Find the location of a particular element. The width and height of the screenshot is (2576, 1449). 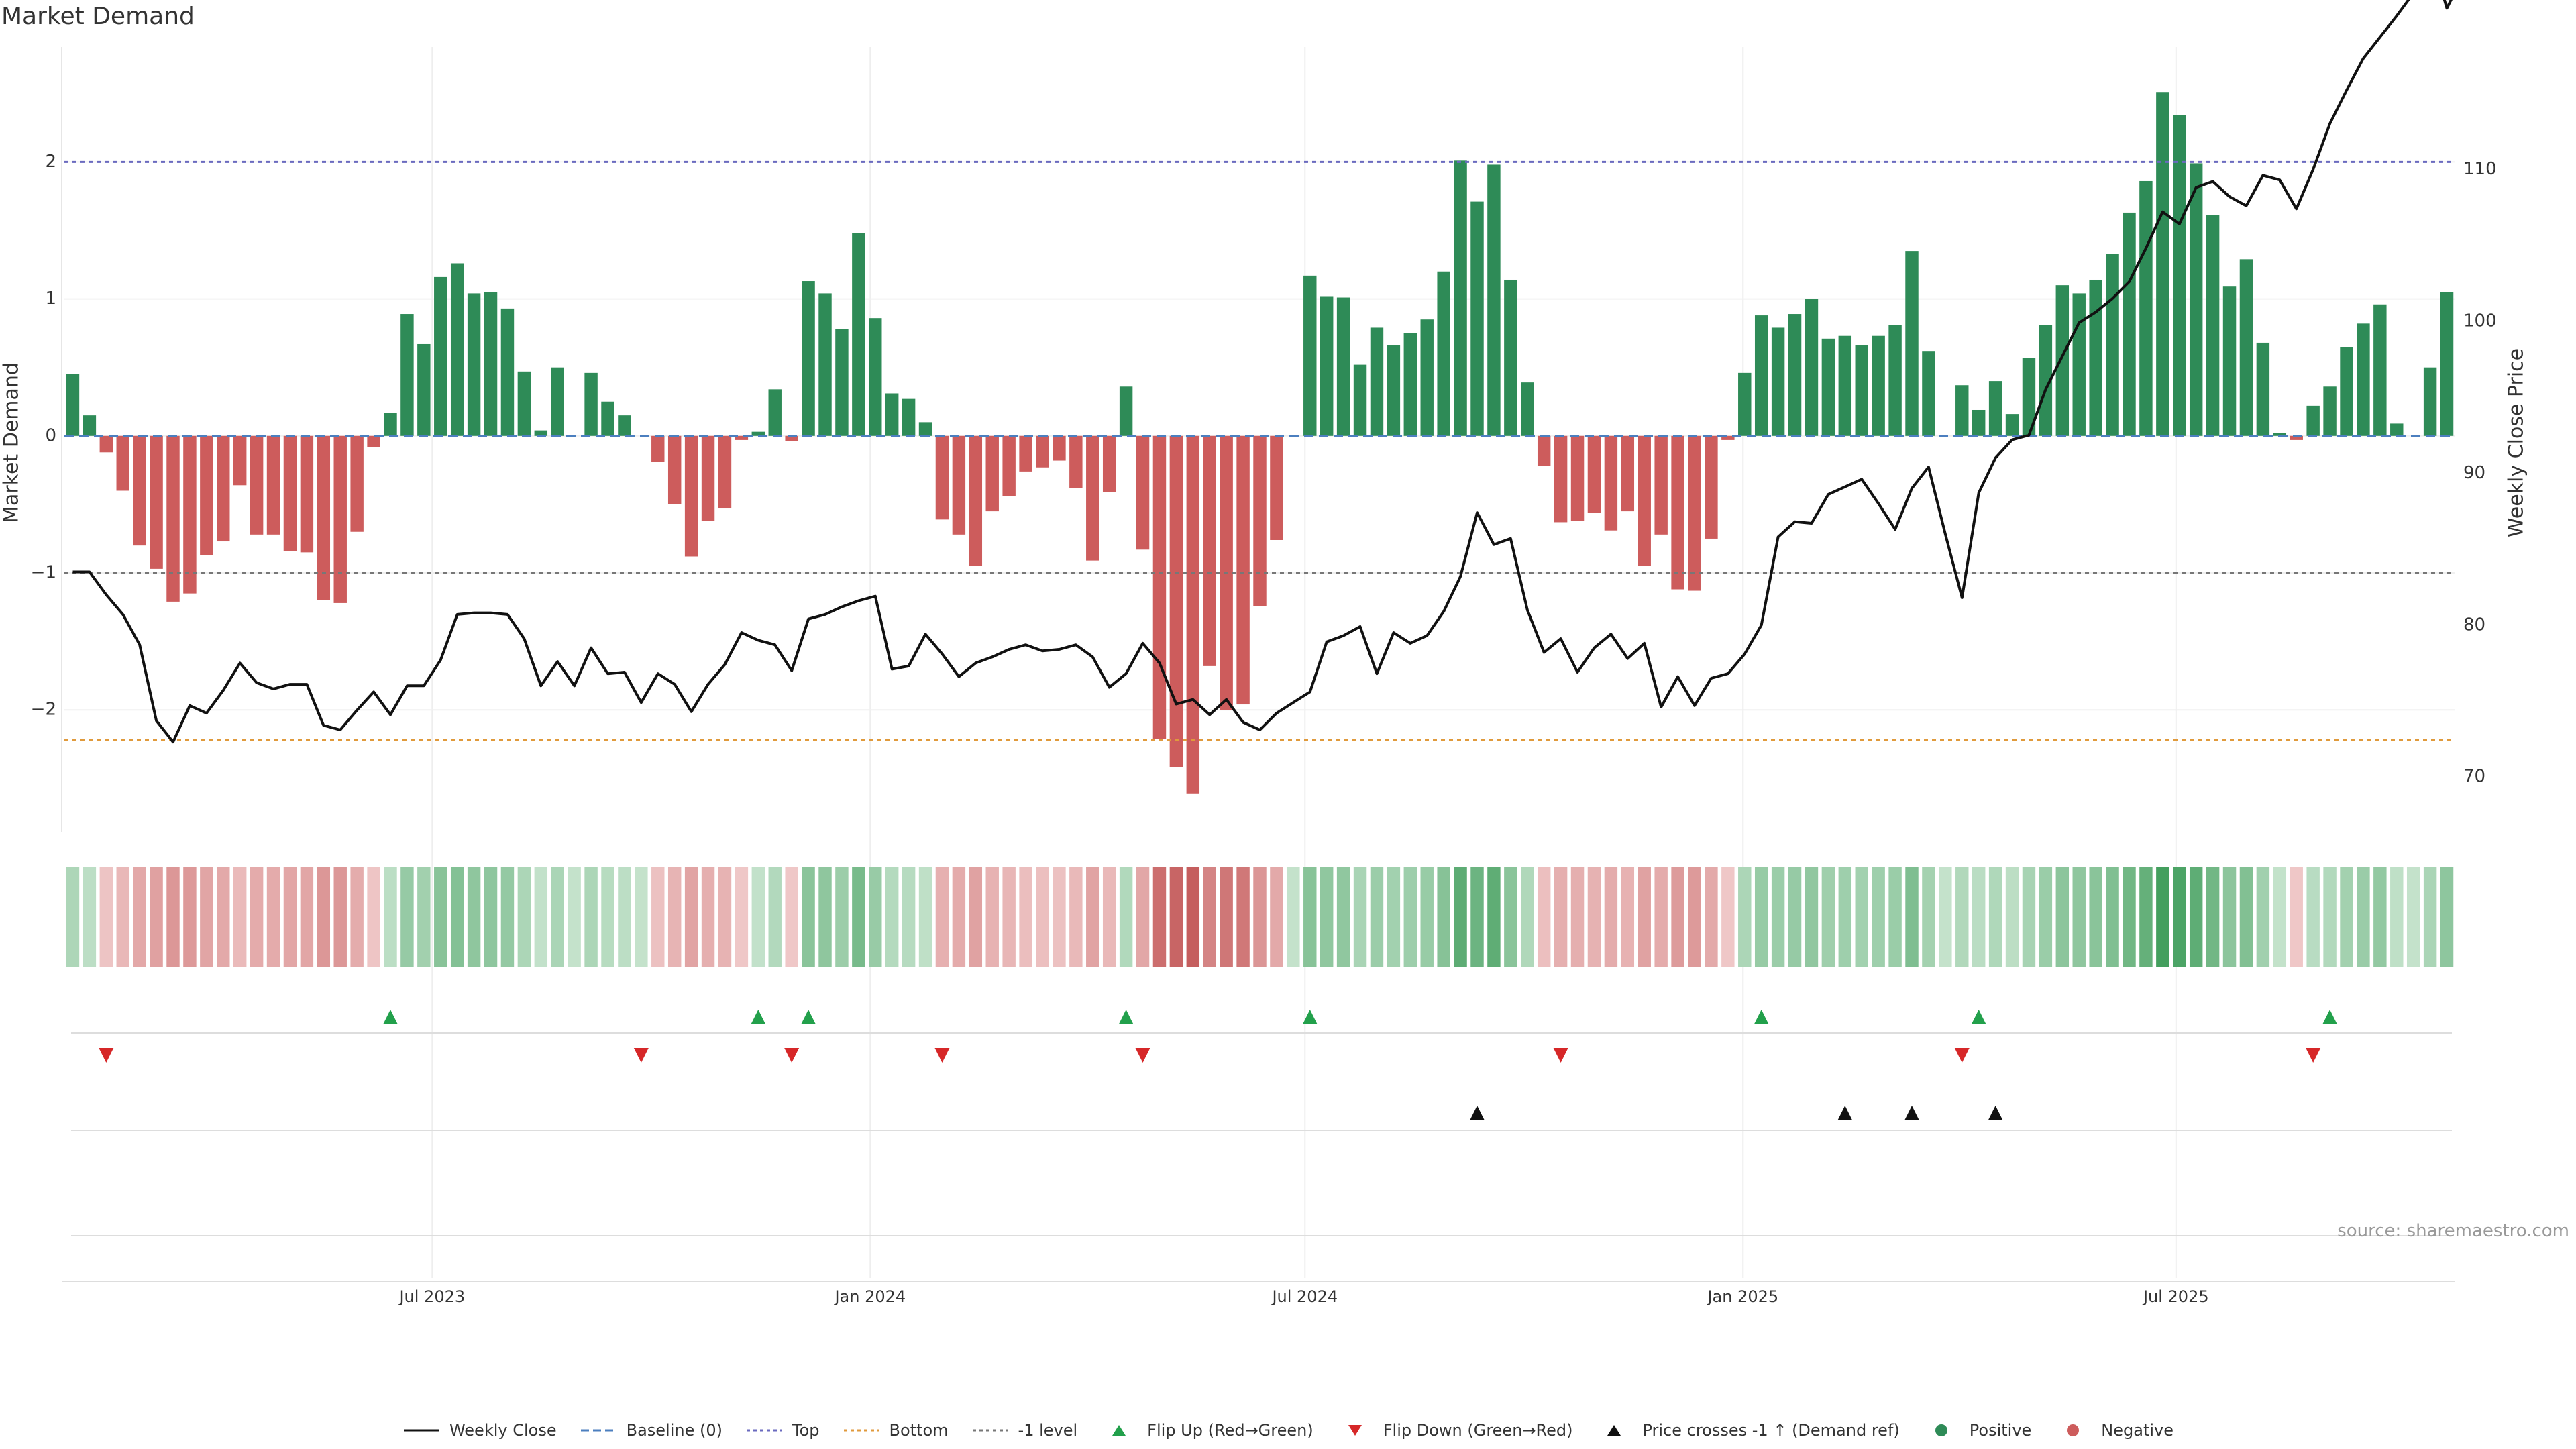

legend-item-flip_up: Flip Up (Red→Green) is located at coordinates (1206, 1430).